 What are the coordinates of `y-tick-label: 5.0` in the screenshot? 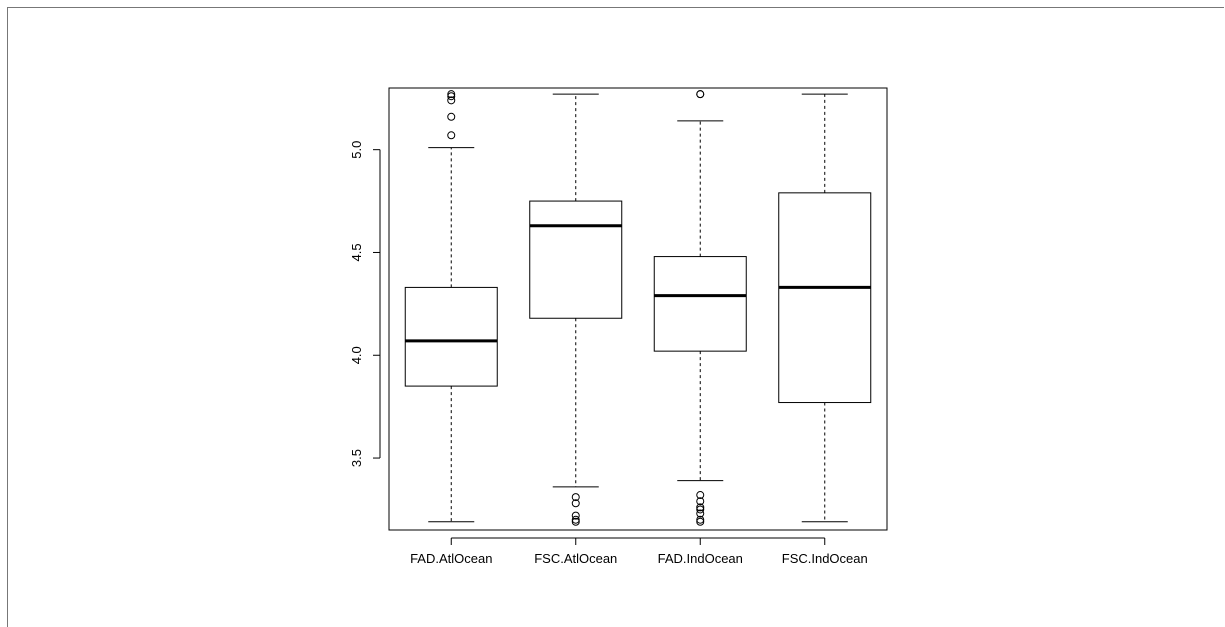 It's located at (356, 150).